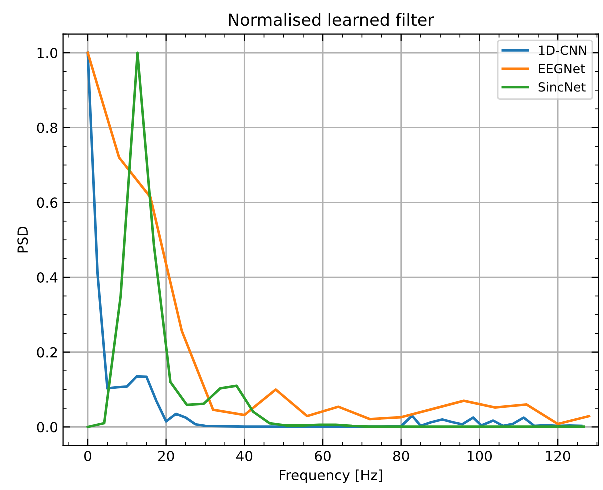 This screenshot has height=490, width=603. I want to click on y-axis-title: PSD, so click(23, 239).